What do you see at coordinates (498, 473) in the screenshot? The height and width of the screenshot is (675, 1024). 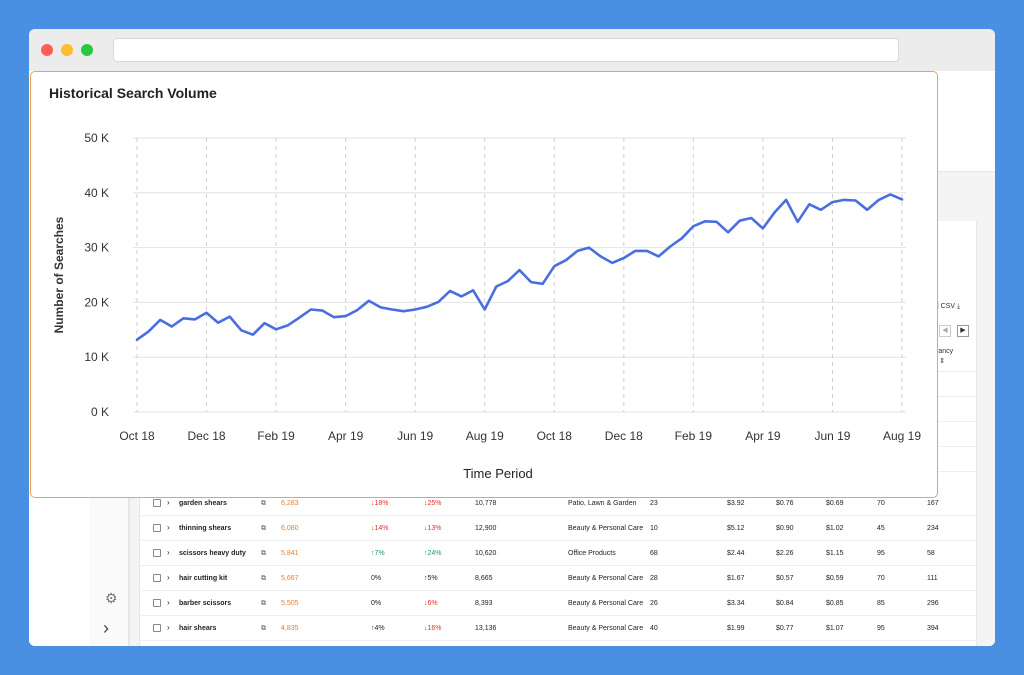 I see `x-axis-label: Time Period` at bounding box center [498, 473].